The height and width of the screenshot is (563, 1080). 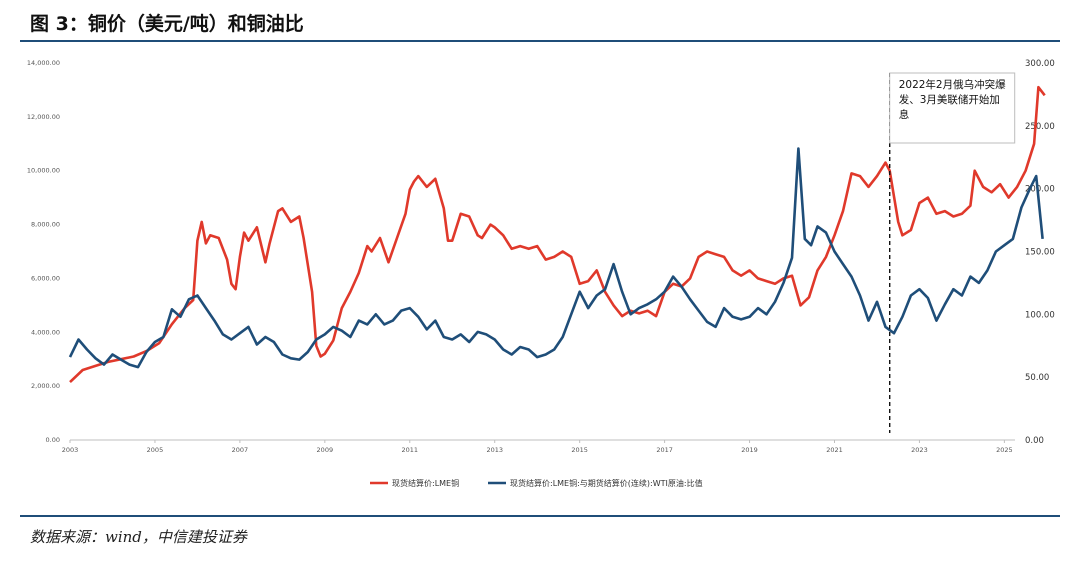 I want to click on y-left-tick-label: 14,000.00, so click(x=43, y=63).